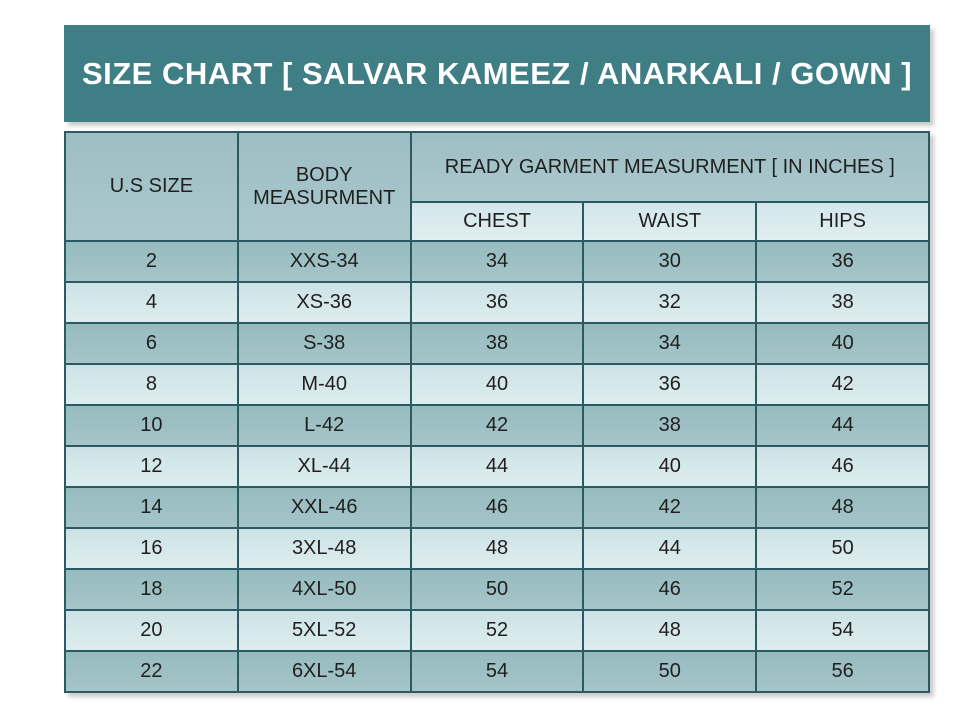  I want to click on cell-waist: 44, so click(670, 548).